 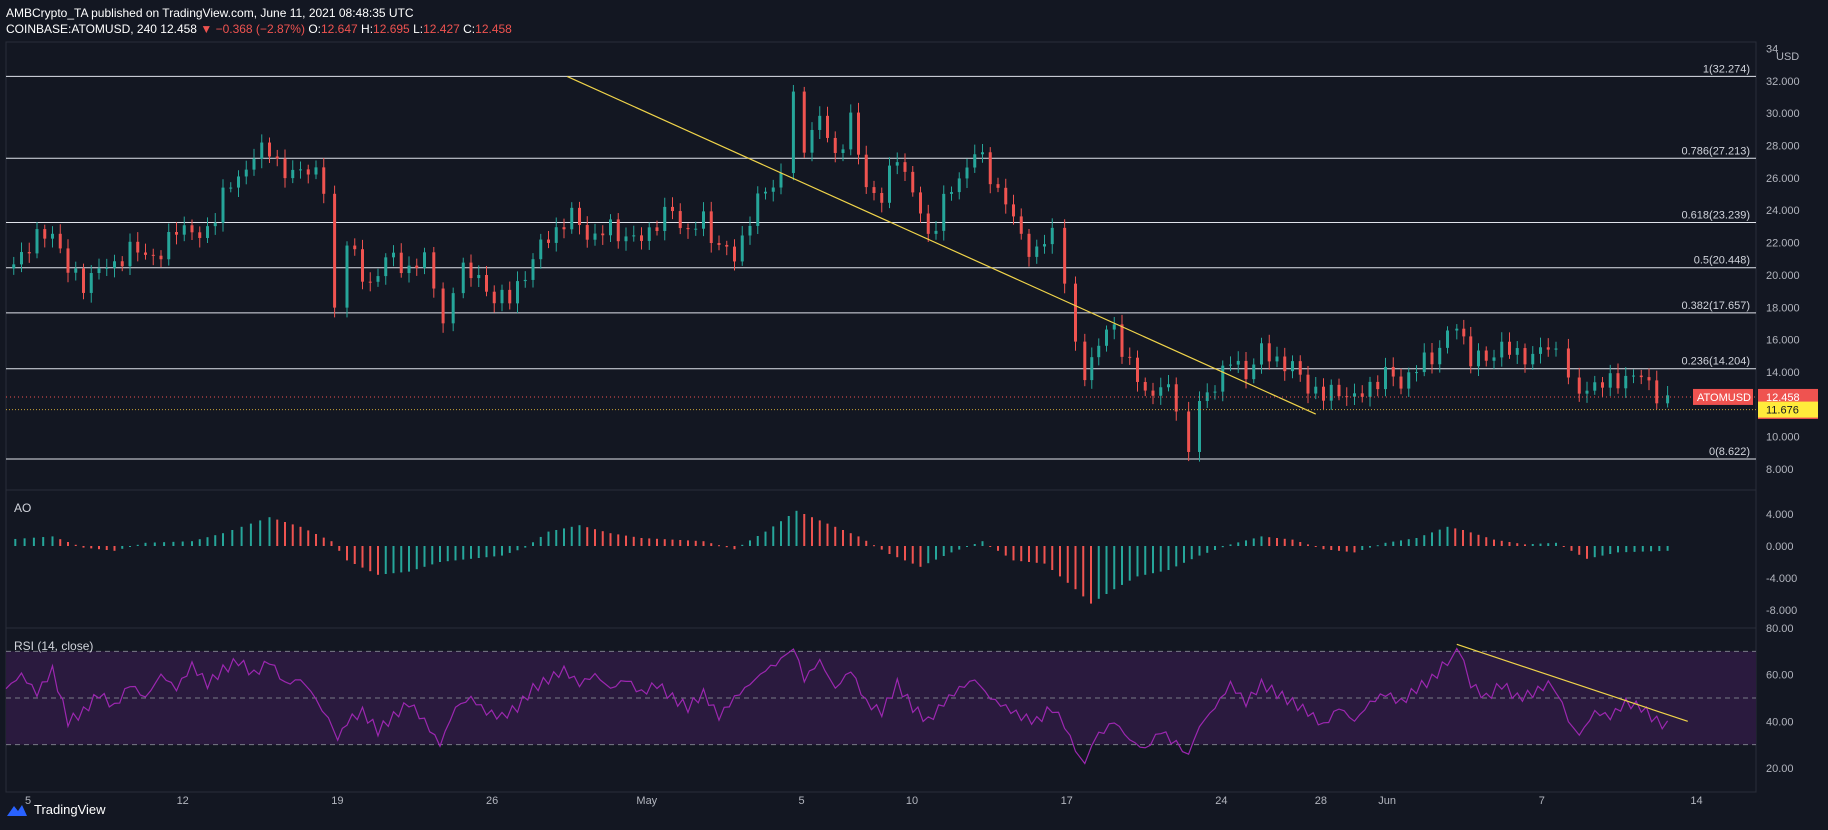 I want to click on tradingview-footer: TradingView, so click(x=56, y=809).